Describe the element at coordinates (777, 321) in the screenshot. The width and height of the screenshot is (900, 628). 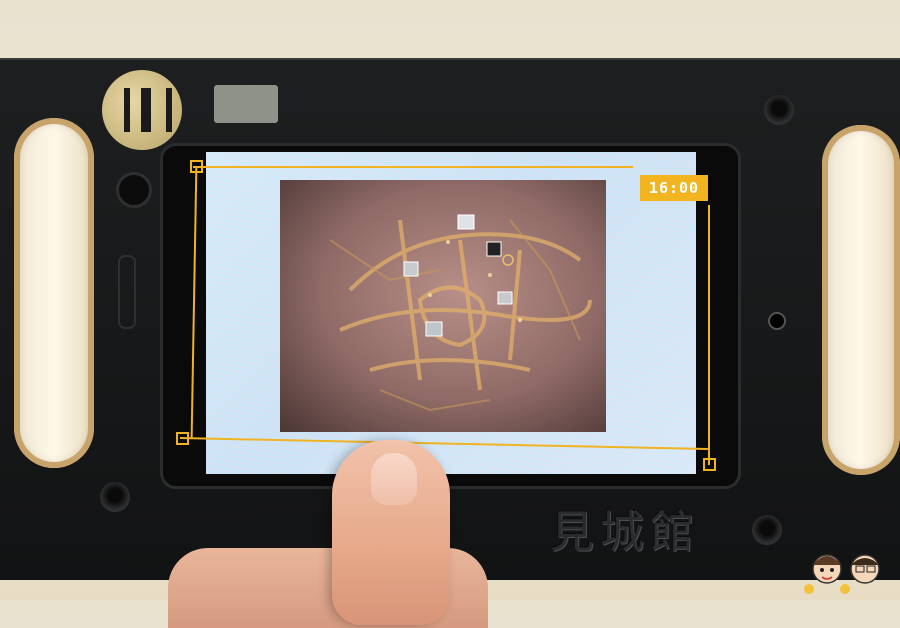
I see `mount-hole` at that location.